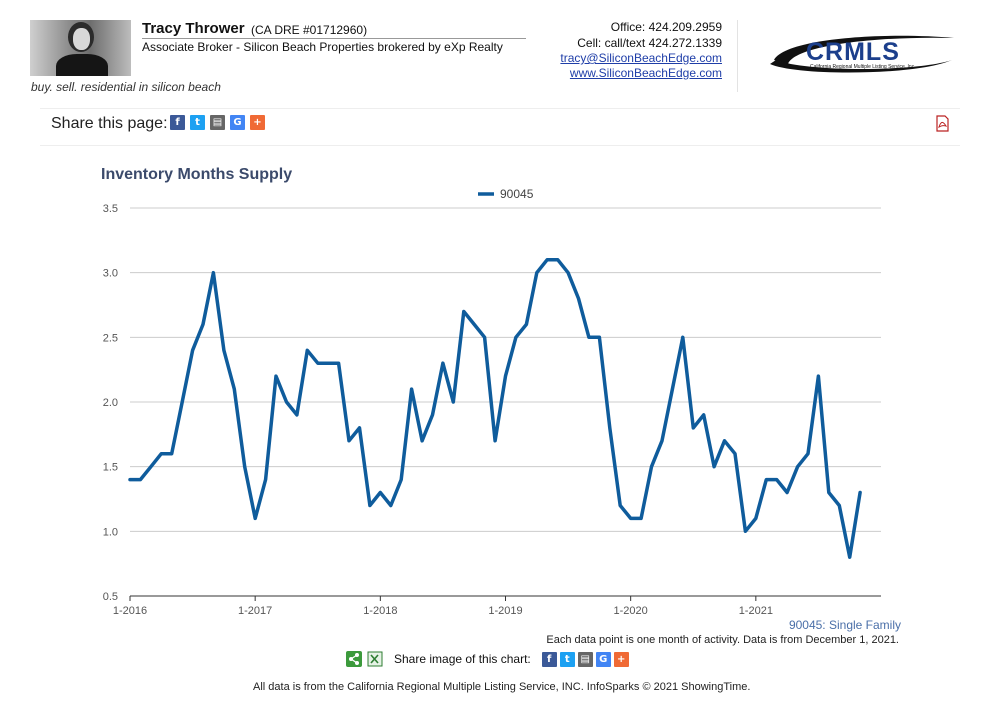 This screenshot has width=999, height=710. What do you see at coordinates (844, 625) in the screenshot?
I see `chart-series-note: 90045: Single Family` at bounding box center [844, 625].